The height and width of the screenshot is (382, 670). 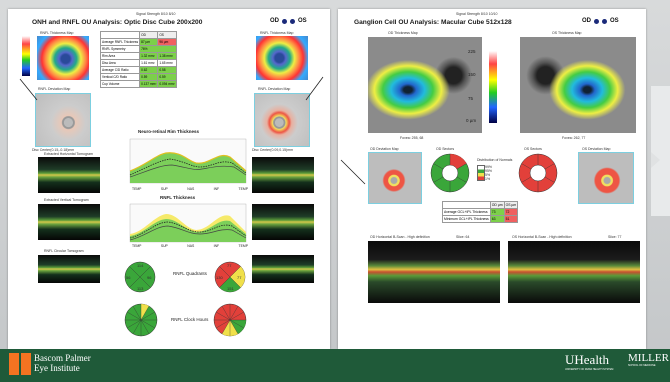 What do you see at coordinates (274, 89) in the screenshot?
I see `os-deviation-map-label: RNFL Deviation Map` at bounding box center [274, 89].